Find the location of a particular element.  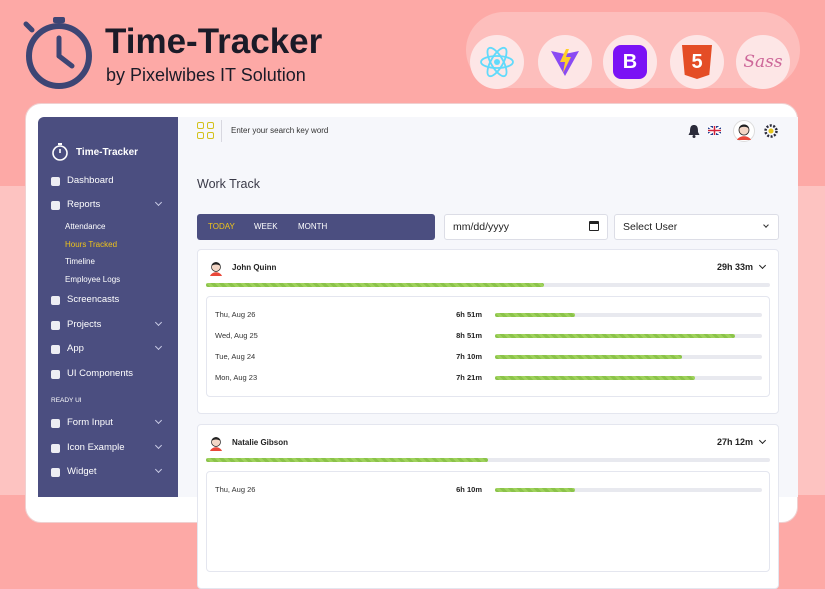

menu-item: Projects is located at coordinates (84, 324).